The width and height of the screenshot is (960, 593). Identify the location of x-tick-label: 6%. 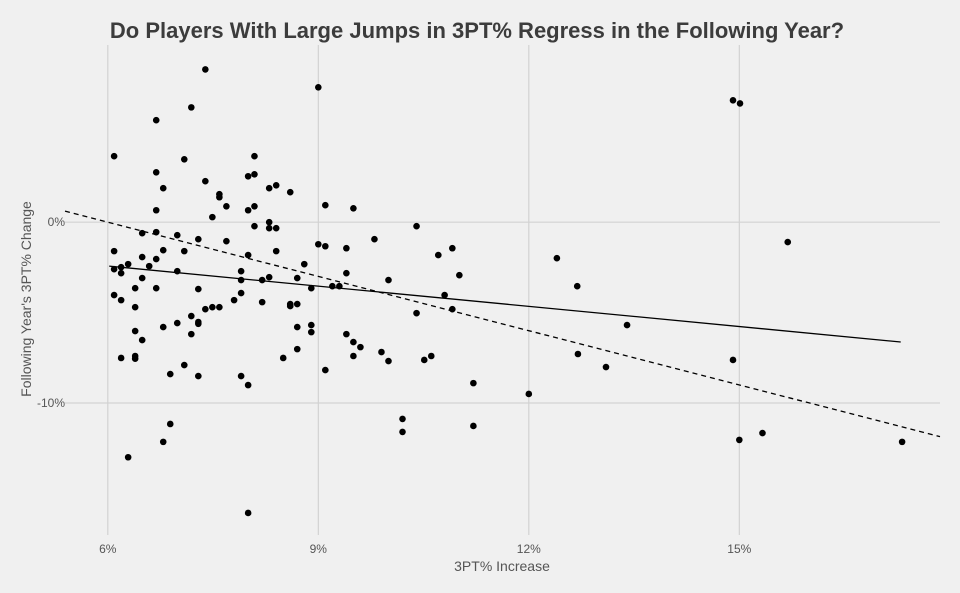
(108, 549).